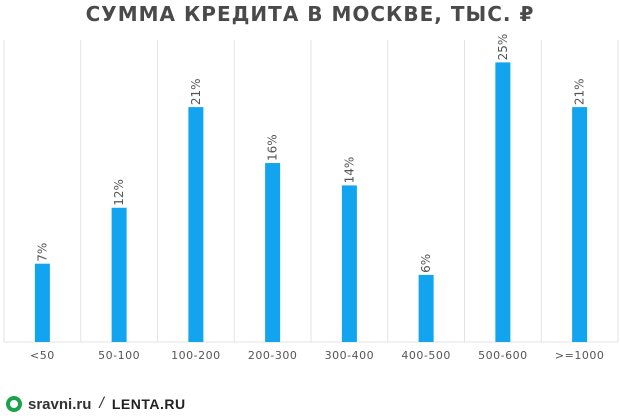 This screenshot has width=620, height=420. Describe the element at coordinates (349, 170) in the screenshot. I see `value-label-4: 14%` at that location.